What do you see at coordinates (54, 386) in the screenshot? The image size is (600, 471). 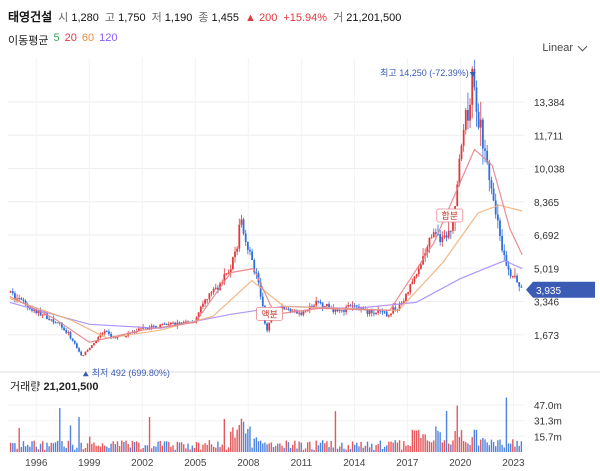 I see `volume-panel-title: 거래량 21,201,500` at bounding box center [54, 386].